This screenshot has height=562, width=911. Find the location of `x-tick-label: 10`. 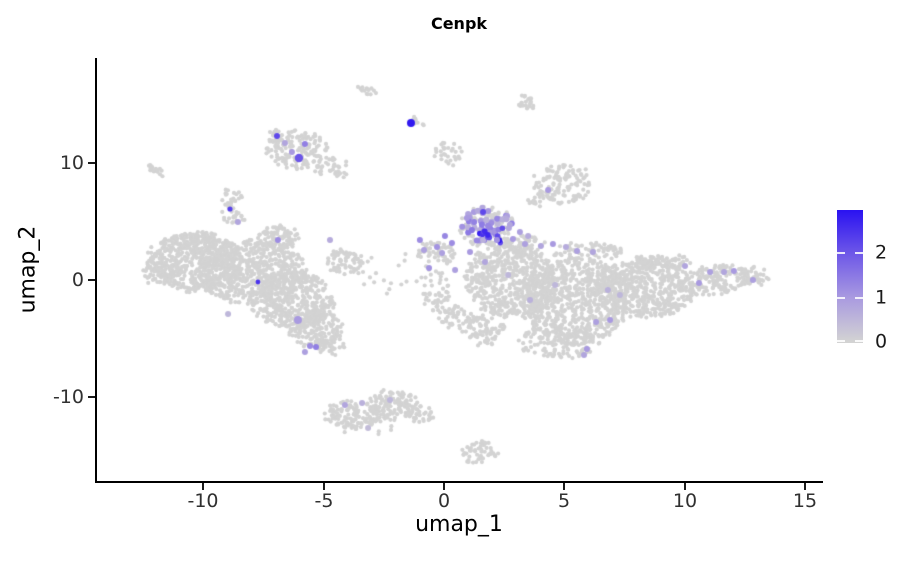

x-tick-label: 10 is located at coordinates (685, 501).